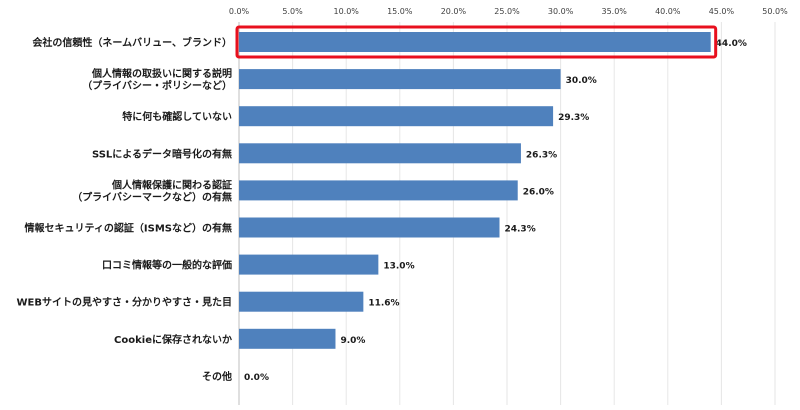  What do you see at coordinates (519, 230) in the screenshot?
I see `bar-value-label: 24.3%` at bounding box center [519, 230].